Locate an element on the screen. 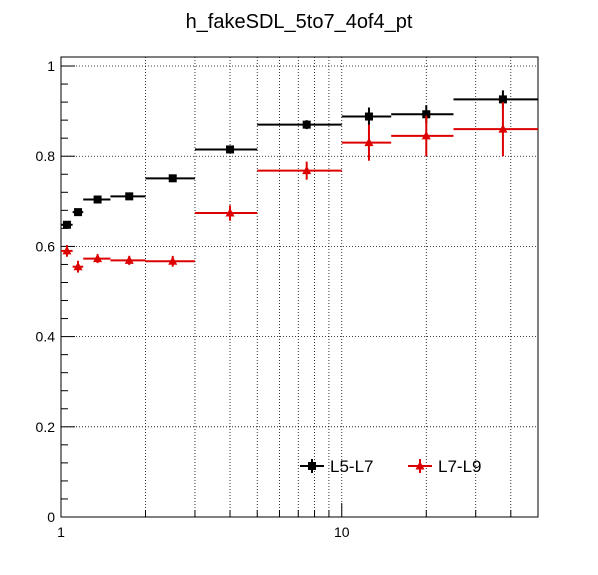 Image resolution: width=598 pixels, height=575 pixels. legend-label: L7-L9 is located at coordinates (459, 466).